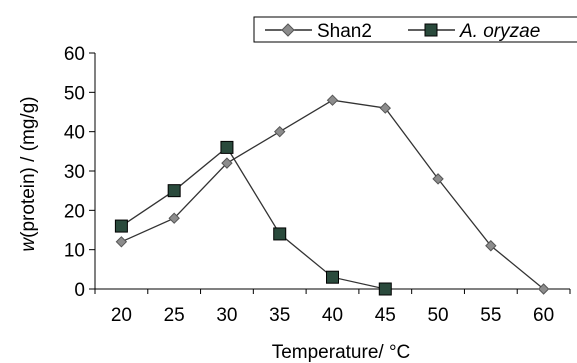 The height and width of the screenshot is (363, 577). Describe the element at coordinates (226, 315) in the screenshot. I see `x-tick-label: 30` at that location.